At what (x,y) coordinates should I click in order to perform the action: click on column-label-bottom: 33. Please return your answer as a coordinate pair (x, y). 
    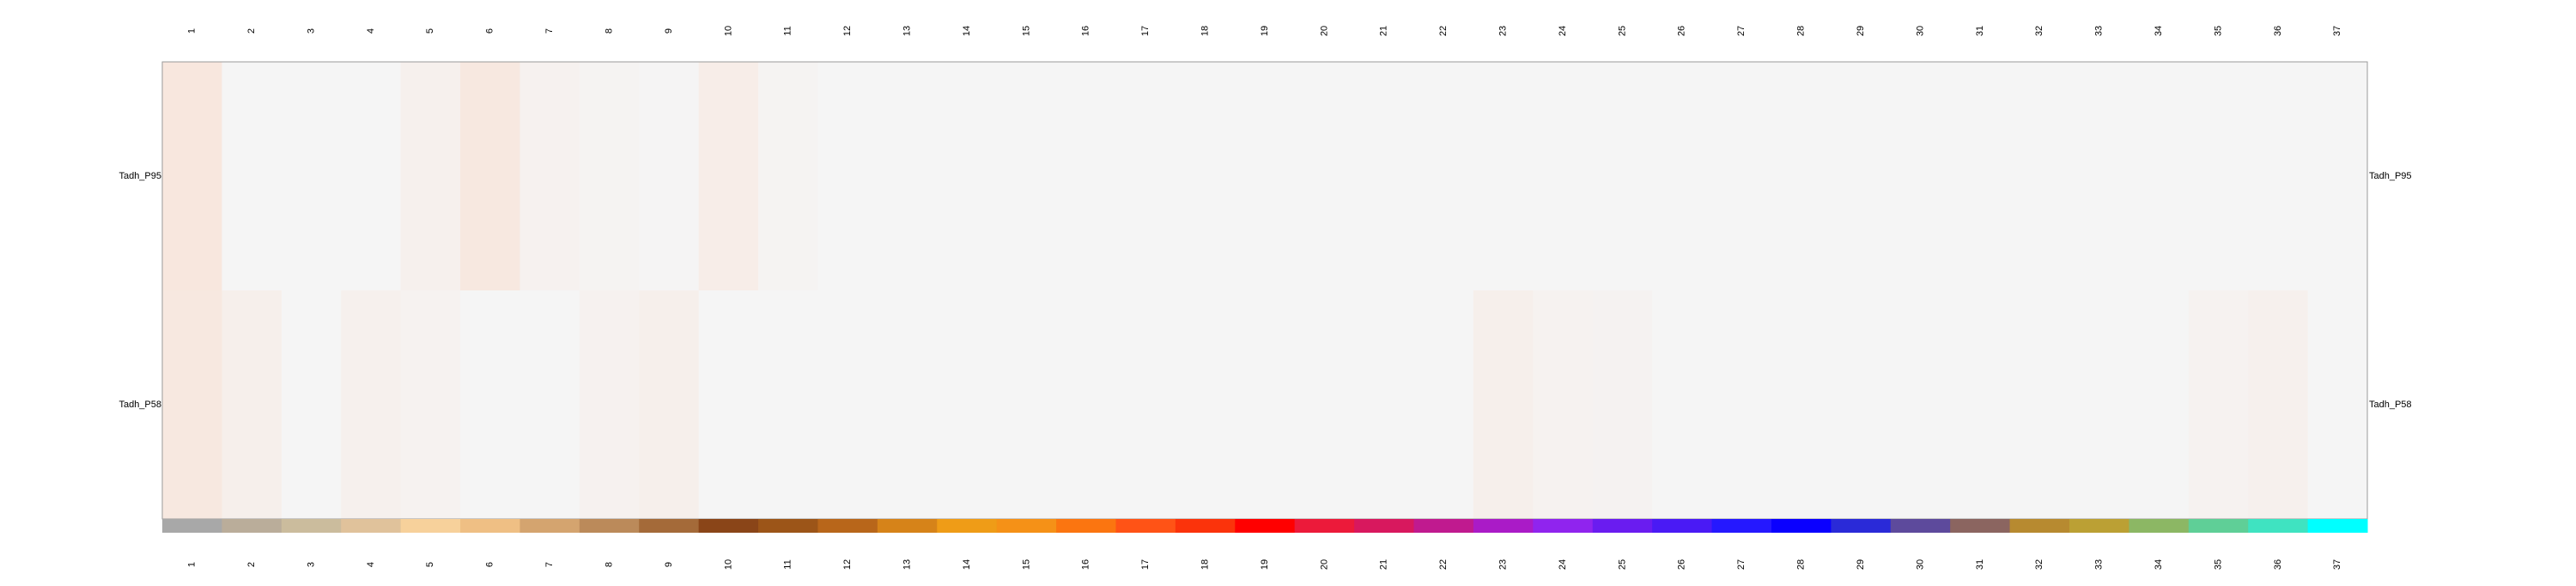
    Looking at the image, I should click on (2099, 564).